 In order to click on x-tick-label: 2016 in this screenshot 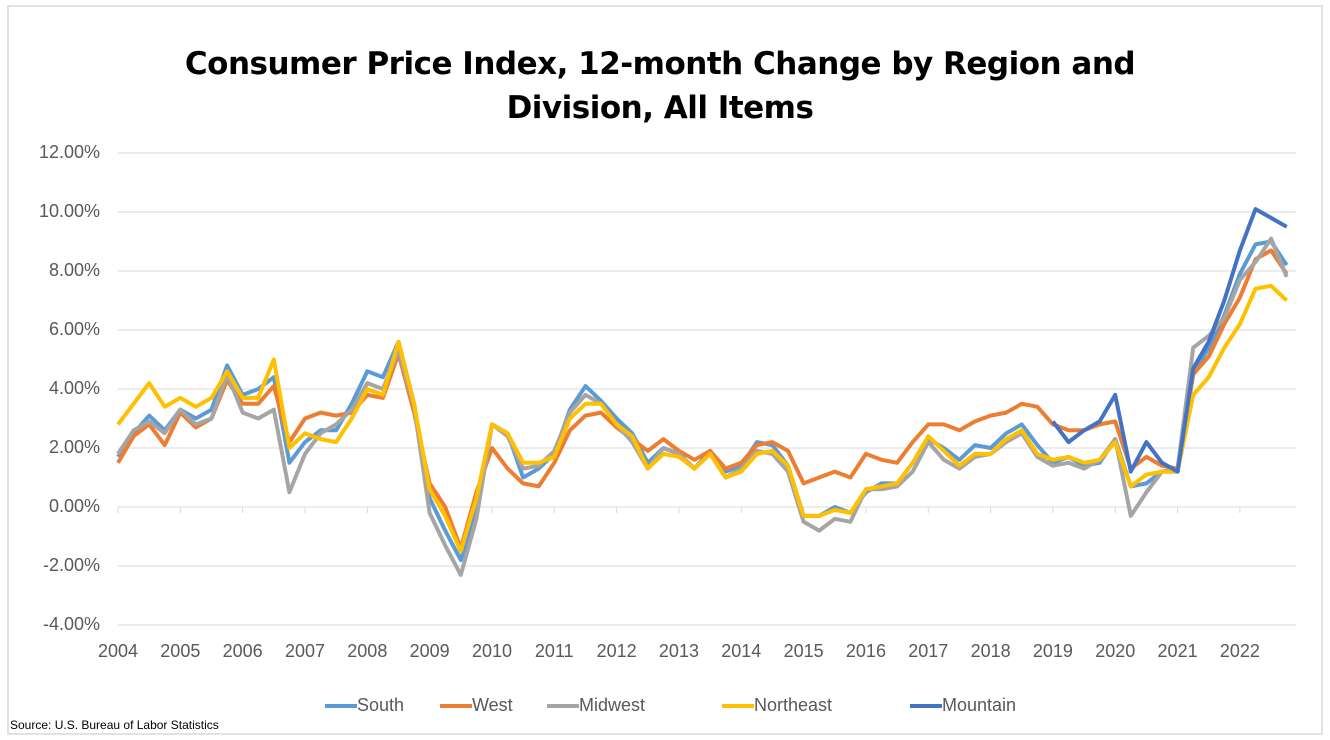, I will do `click(866, 651)`.